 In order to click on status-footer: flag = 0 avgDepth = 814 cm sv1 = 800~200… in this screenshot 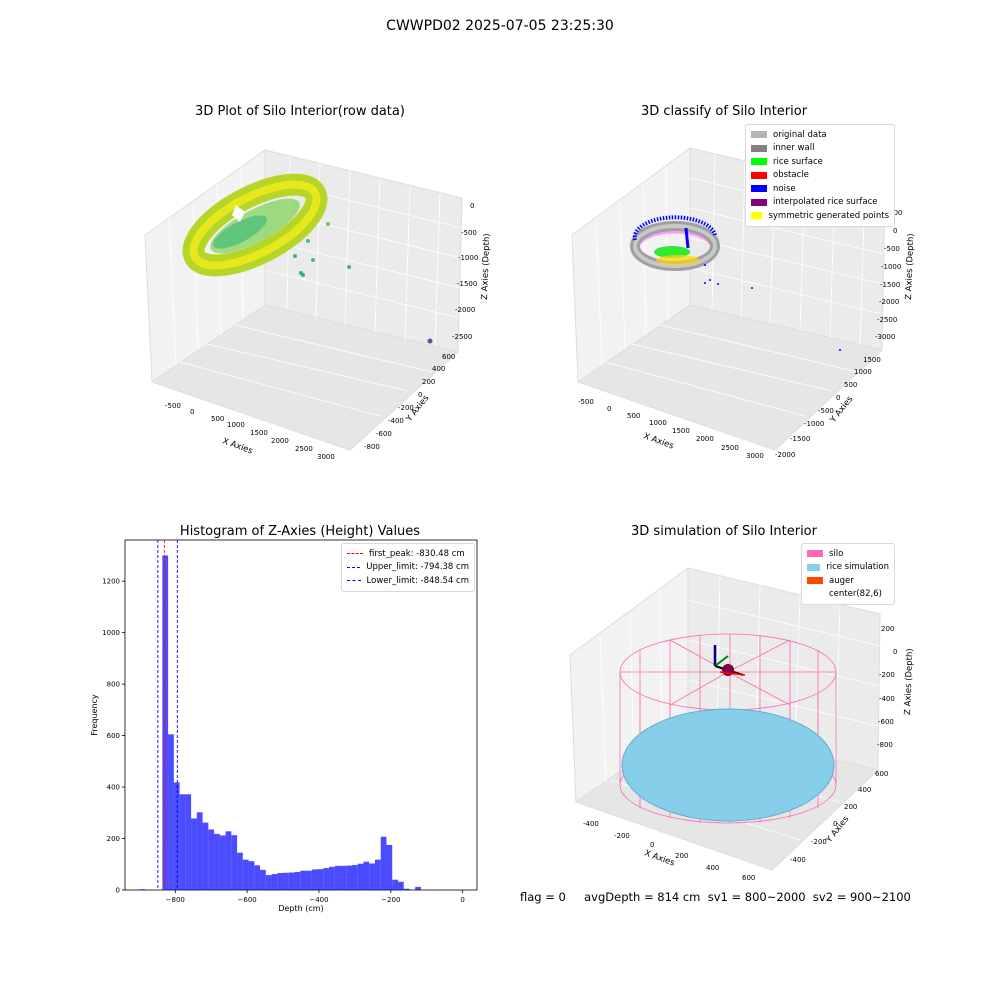, I will do `click(715, 897)`.